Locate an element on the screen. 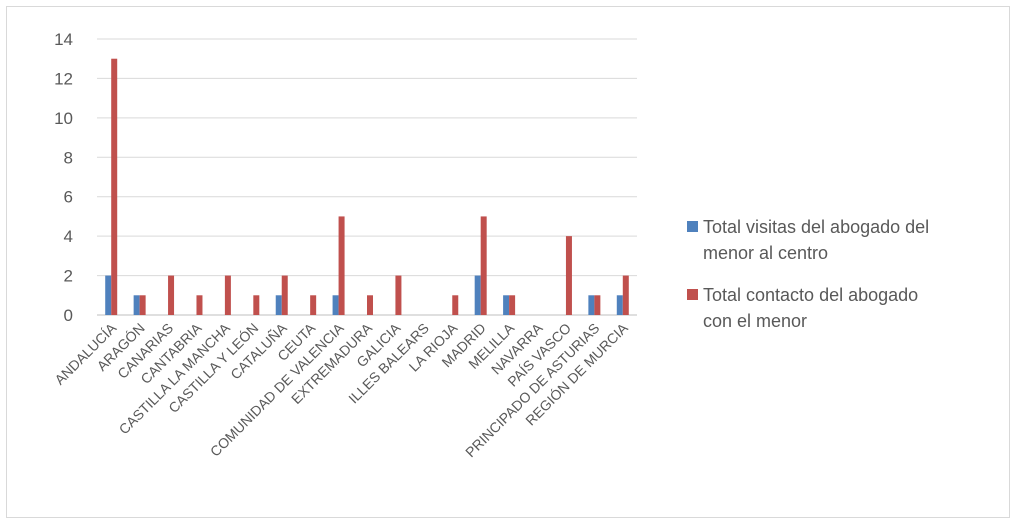  legend-swatch-contacto is located at coordinates (692, 294).